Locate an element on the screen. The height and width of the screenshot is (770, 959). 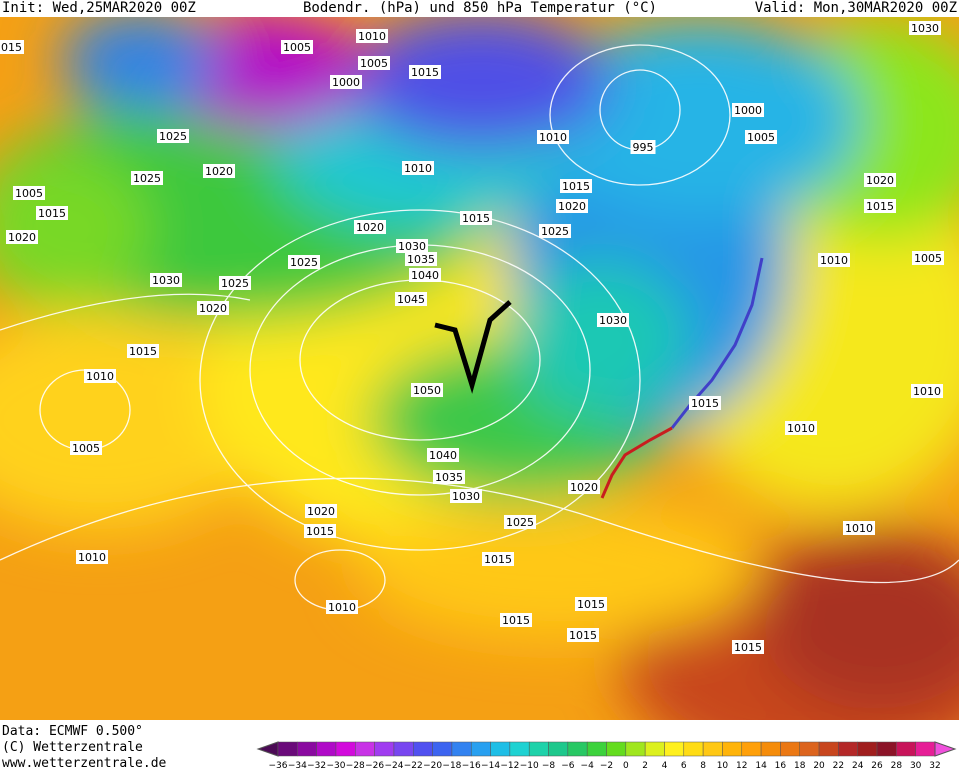
legend-label: 32 is located at coordinates (934, 765).